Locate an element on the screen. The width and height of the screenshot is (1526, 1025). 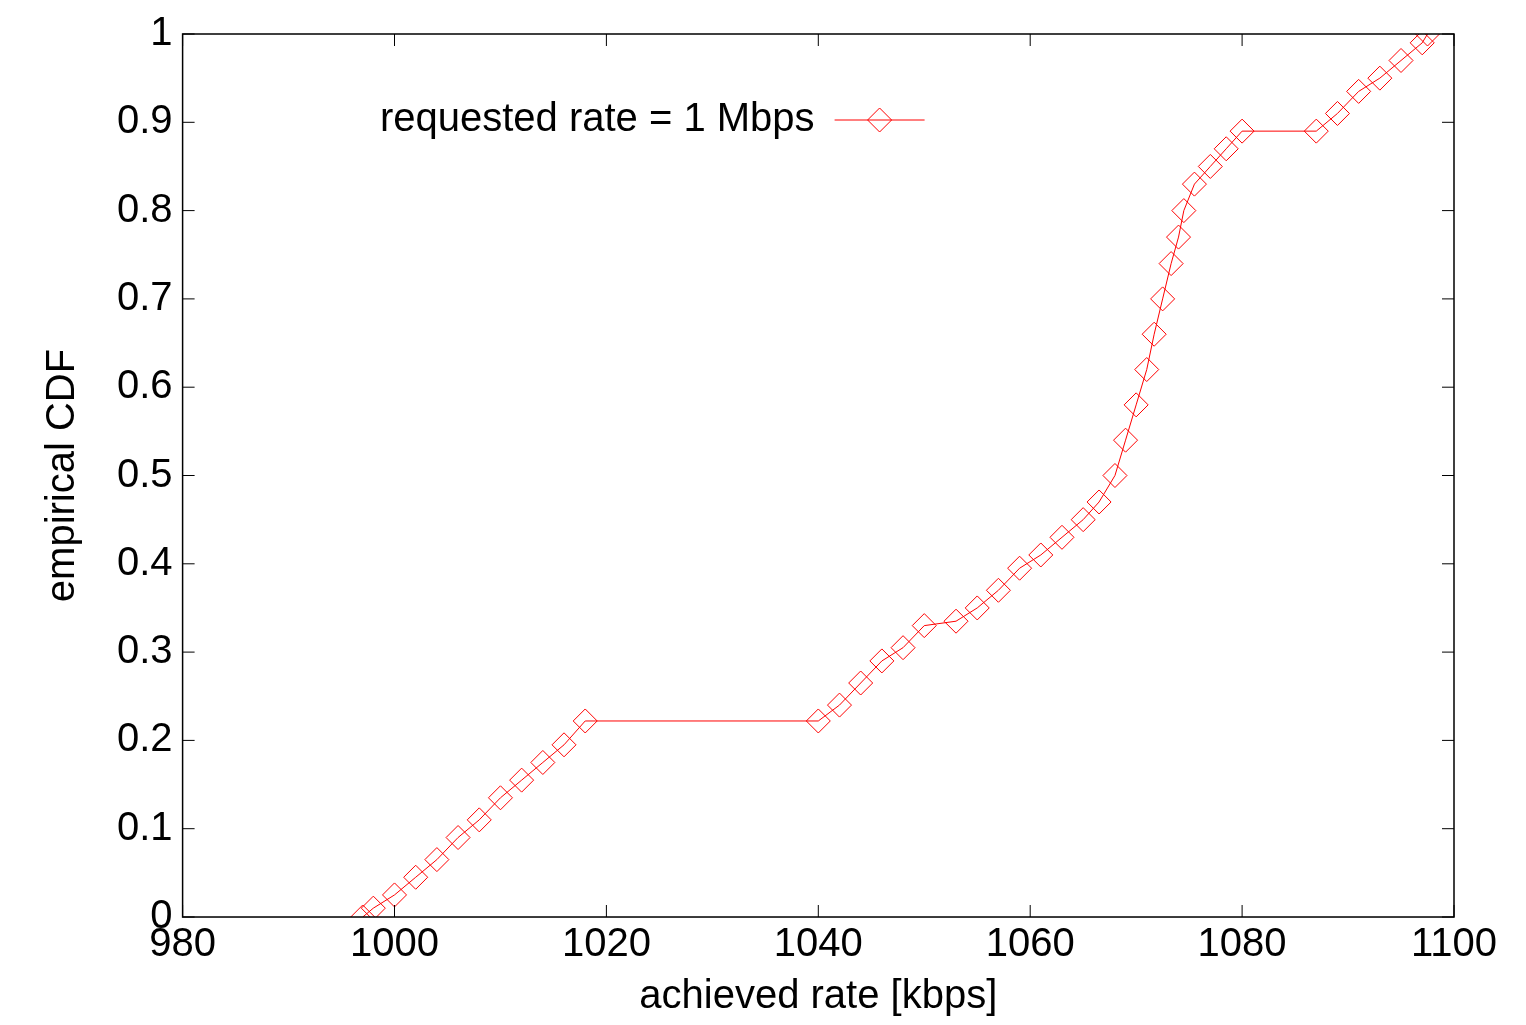
x-tick-label: 1000 is located at coordinates (394, 942).